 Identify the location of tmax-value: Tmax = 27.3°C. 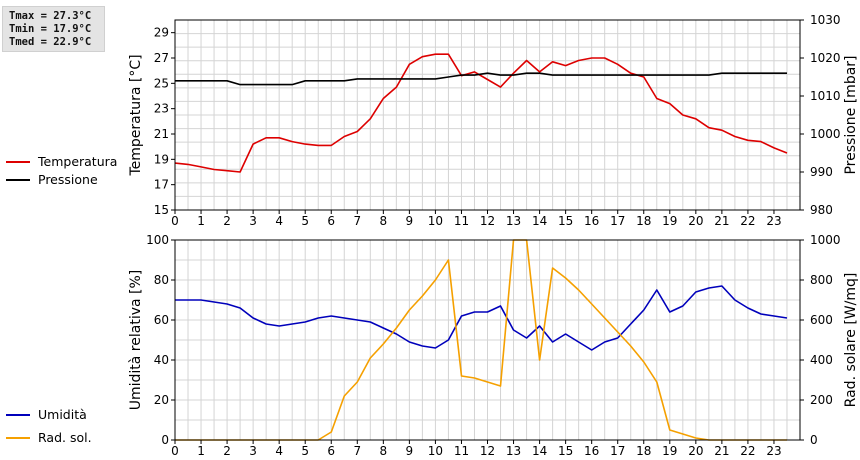
(50, 16).